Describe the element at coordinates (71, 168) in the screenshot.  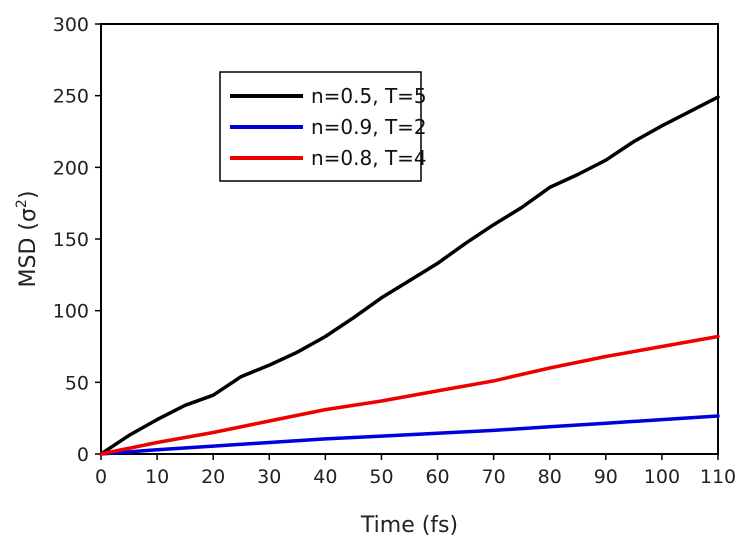
I see `y-tick-label: 200` at that location.